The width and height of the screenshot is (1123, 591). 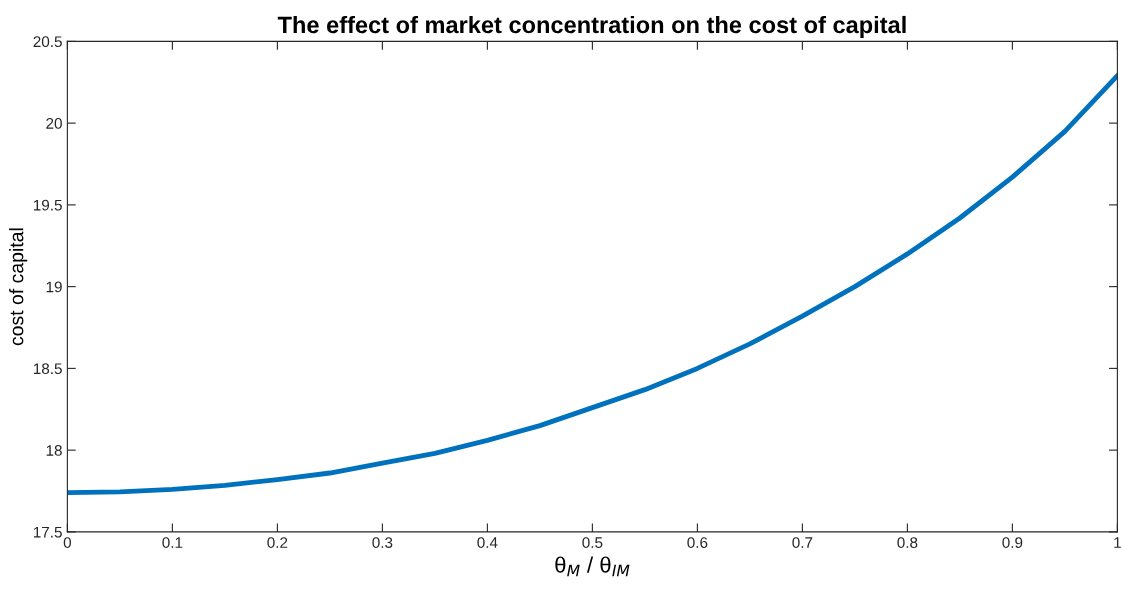 I want to click on x-tick-label: 0.2, so click(x=277, y=542).